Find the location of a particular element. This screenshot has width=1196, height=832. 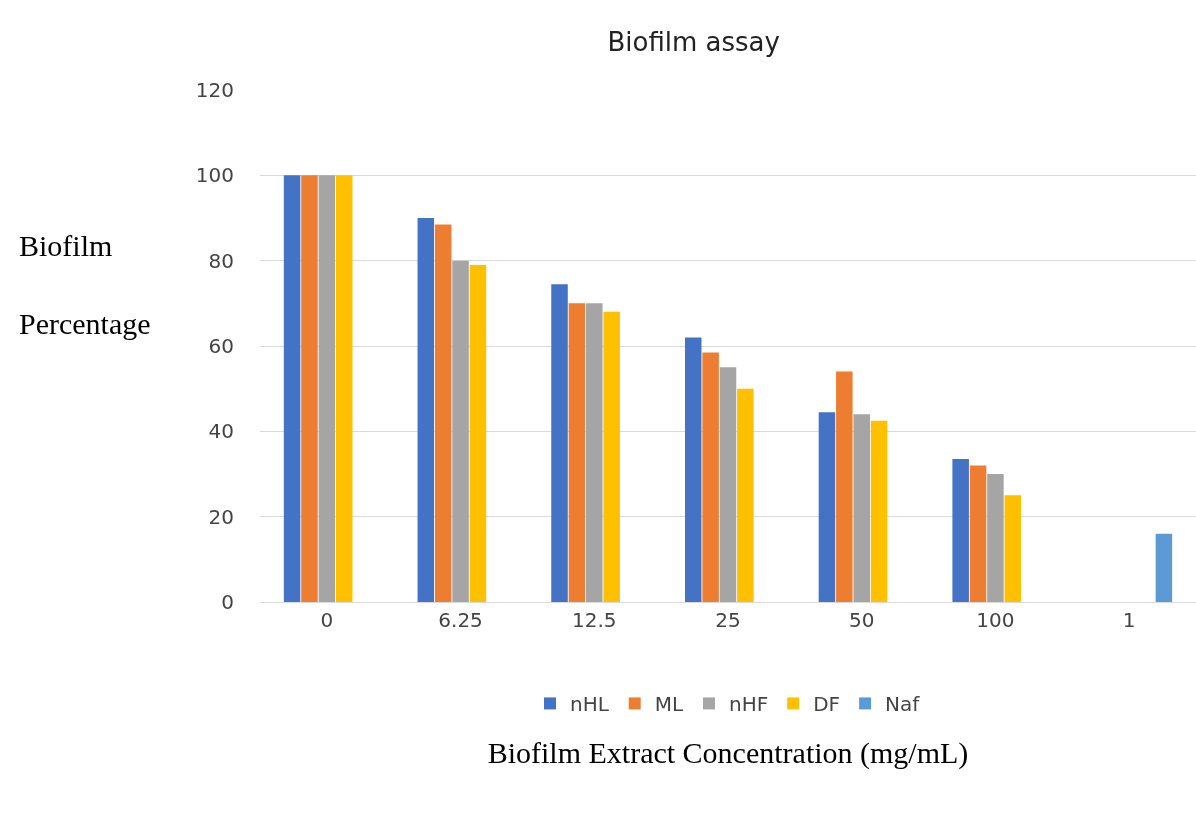

x-tick-label: 12.5 is located at coordinates (594, 620).